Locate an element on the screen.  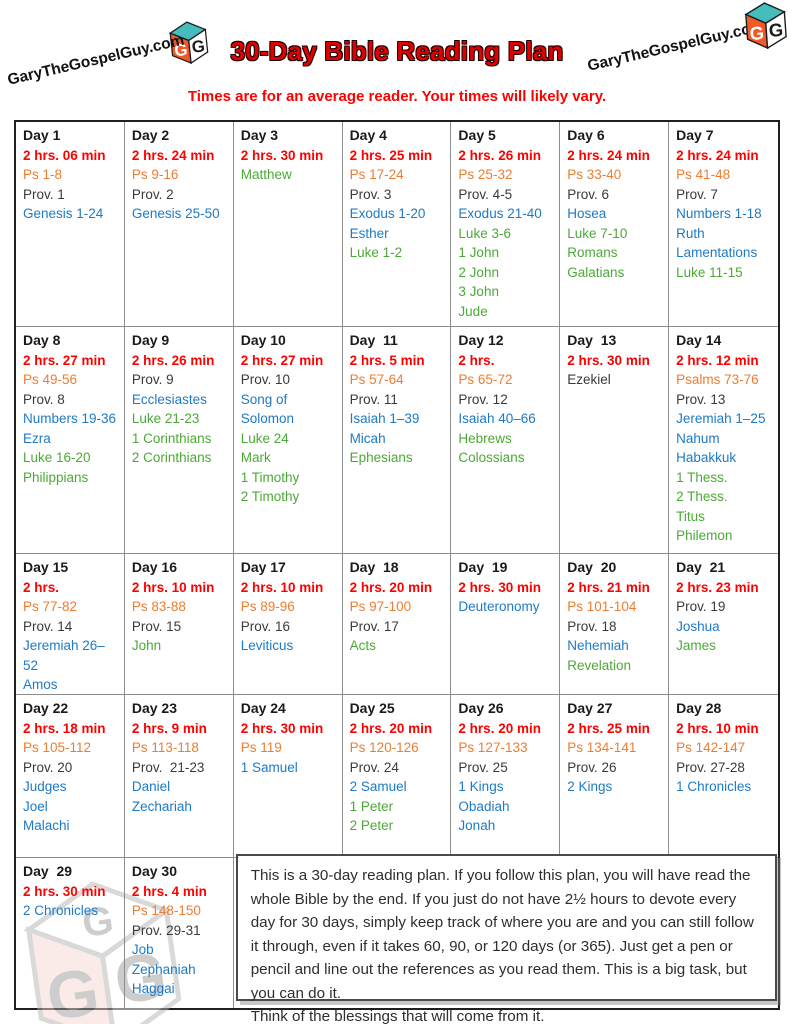
day-cell-16: Day 16 2 hrs. 10 min Ps 83-88 Prov. 15 John is located at coordinates (179, 624).